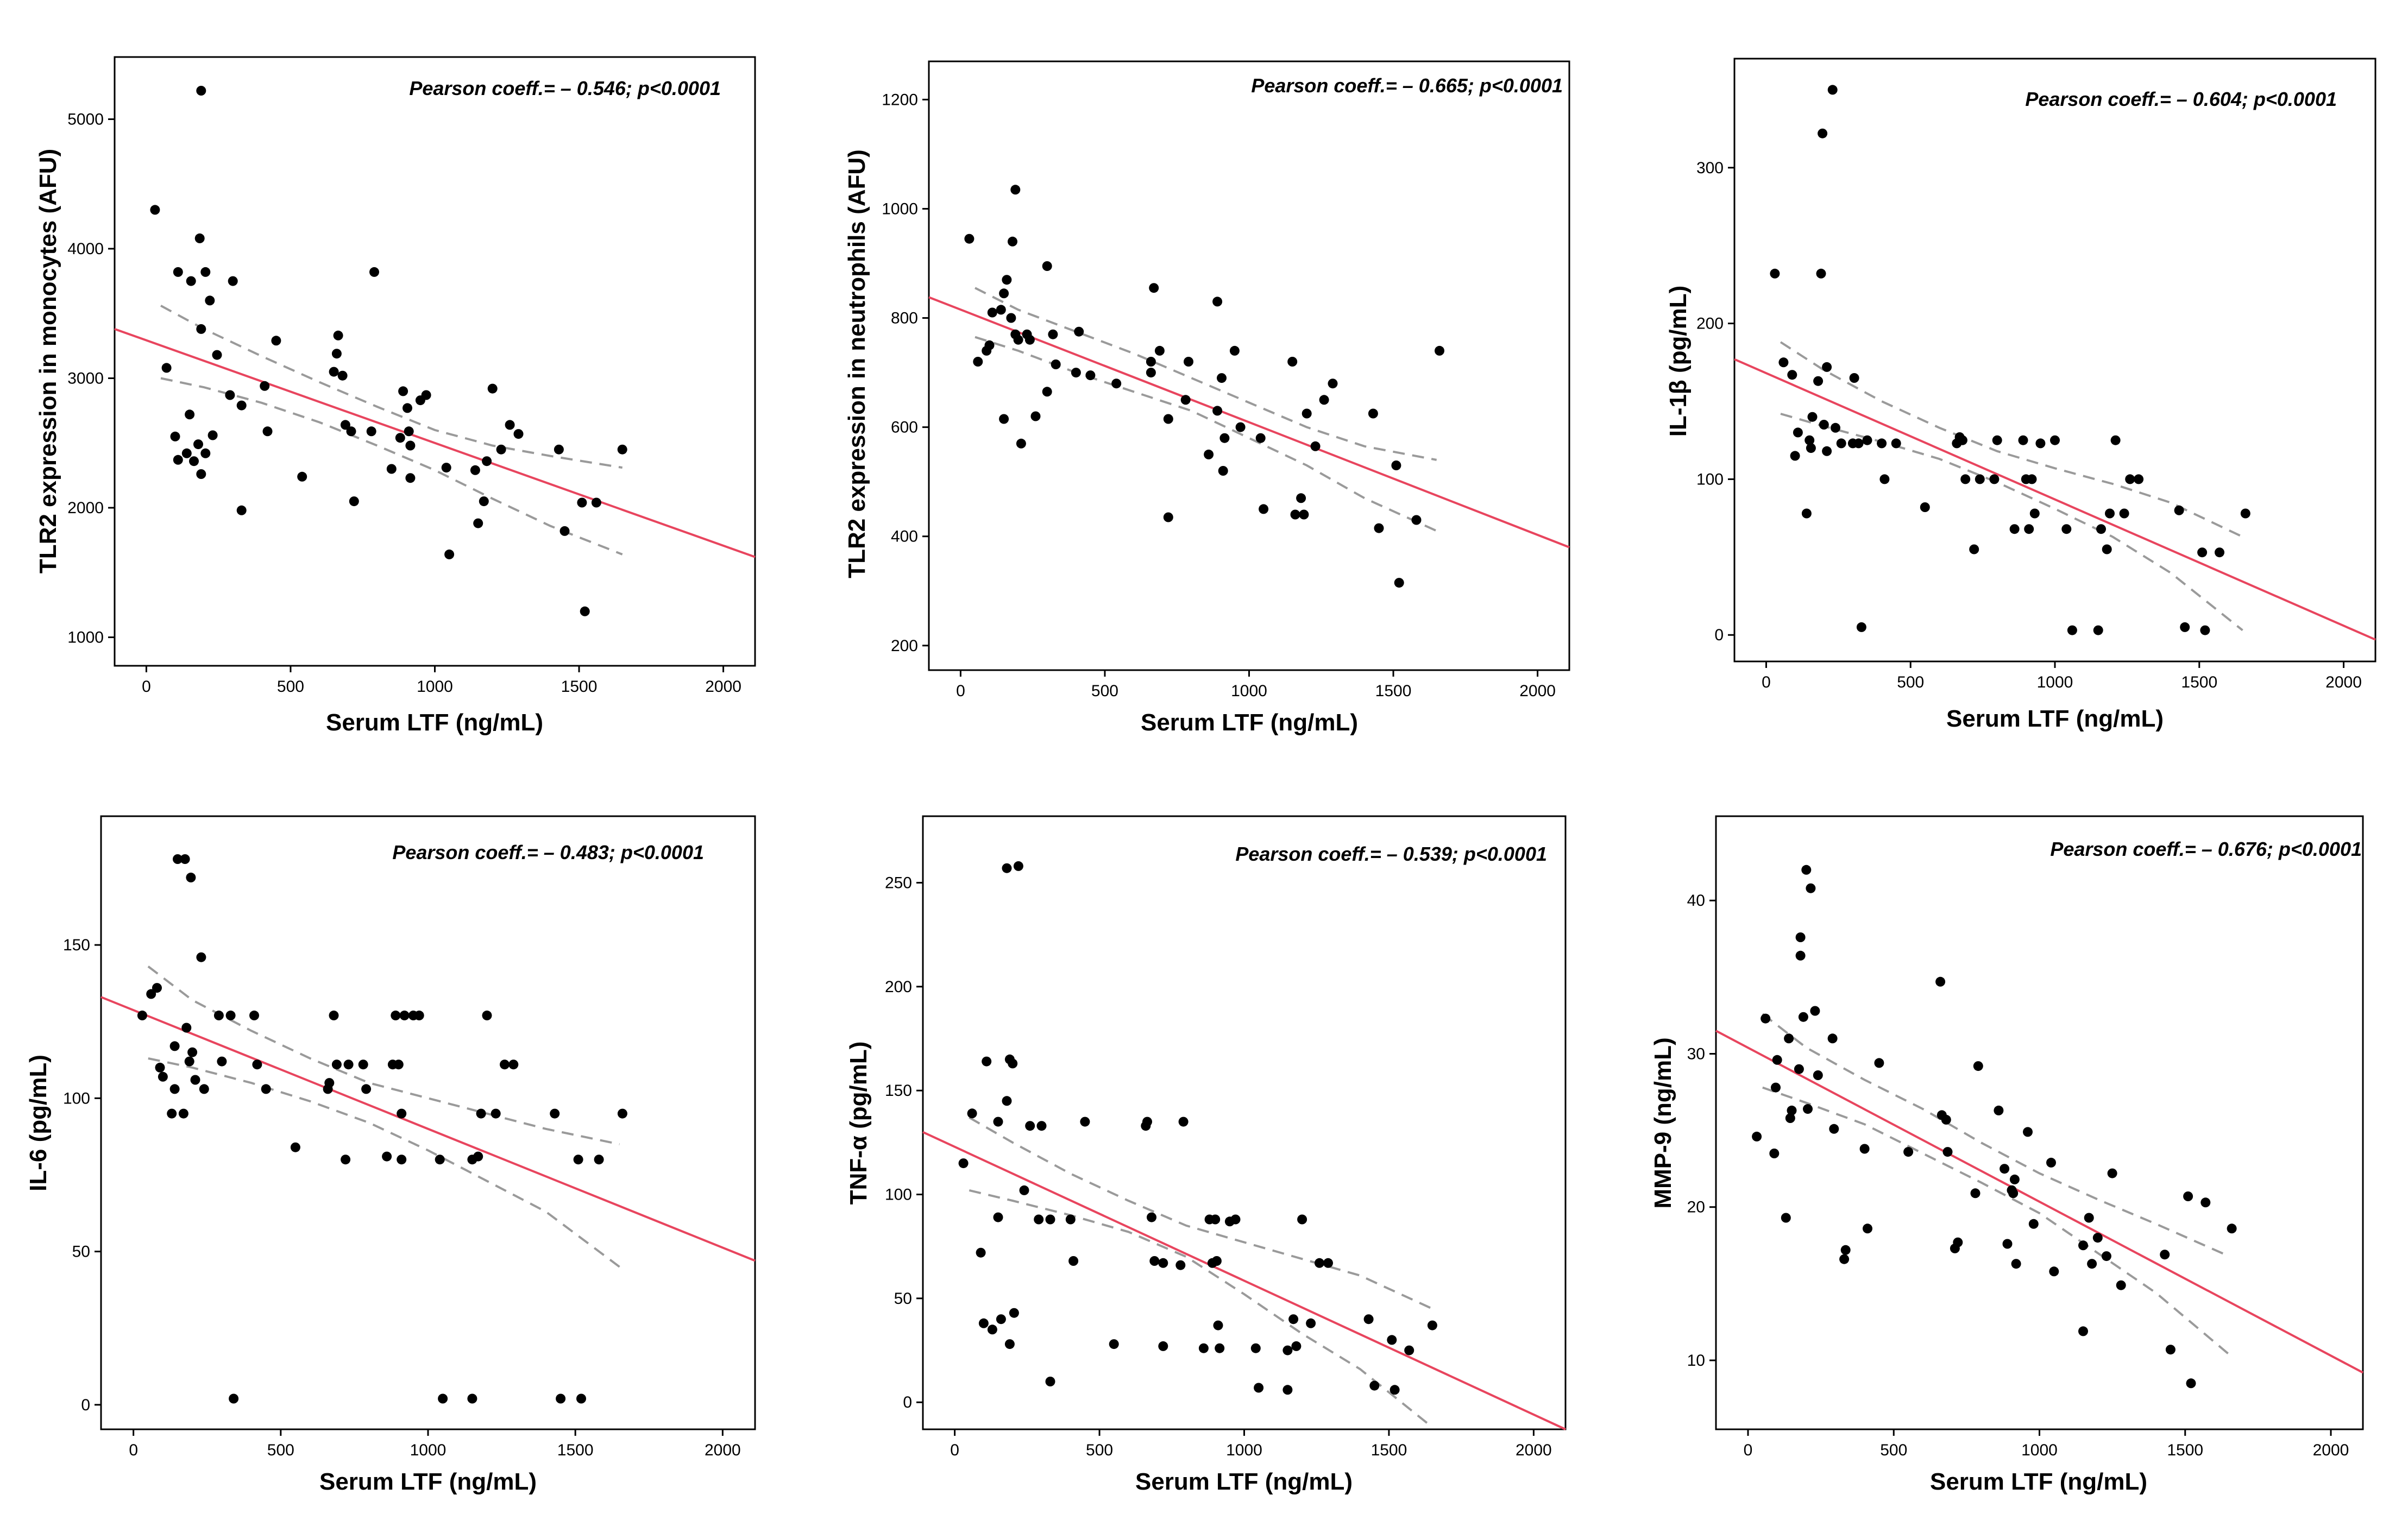 The width and height of the screenshot is (2408, 1520). I want to click on plot-frame, so click(2039, 1122).